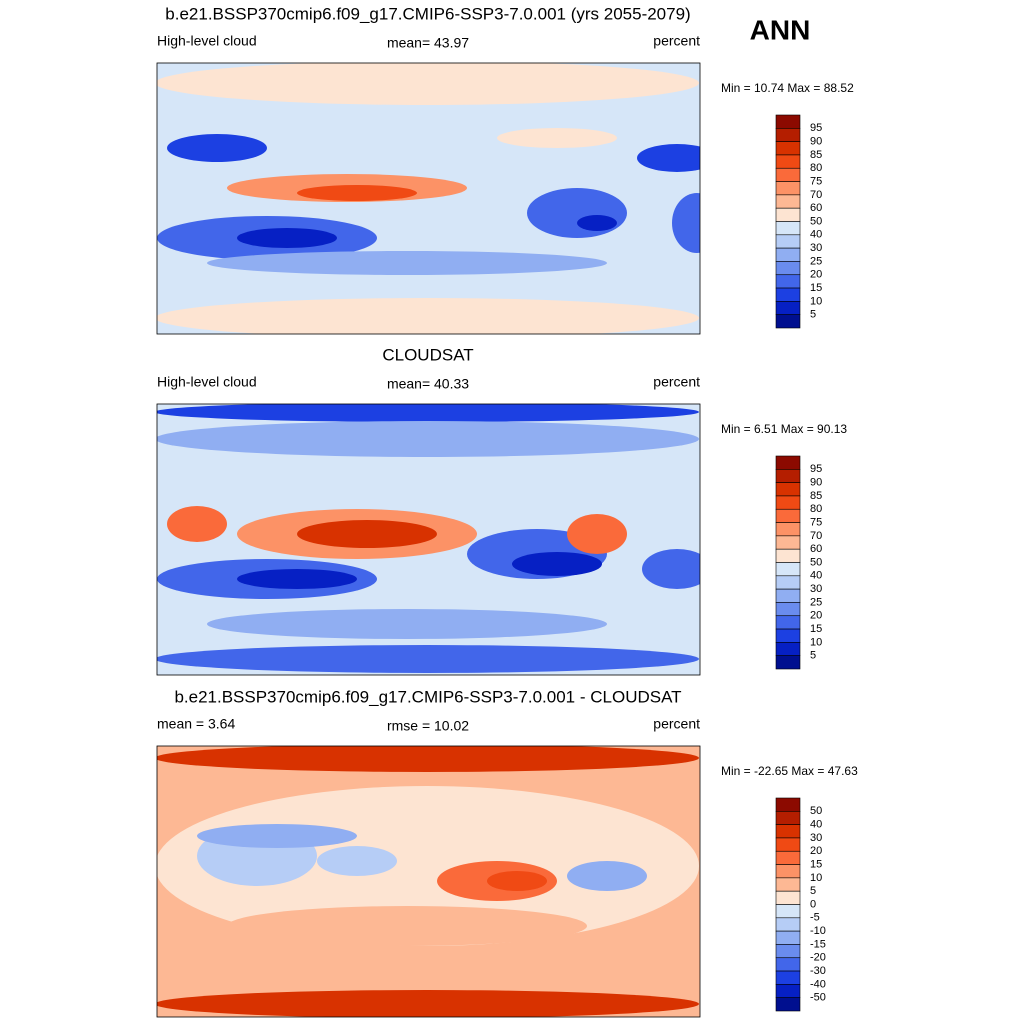 This screenshot has width=1024, height=1029. What do you see at coordinates (818, 931) in the screenshot?
I see `colorbar-label: -10` at bounding box center [818, 931].